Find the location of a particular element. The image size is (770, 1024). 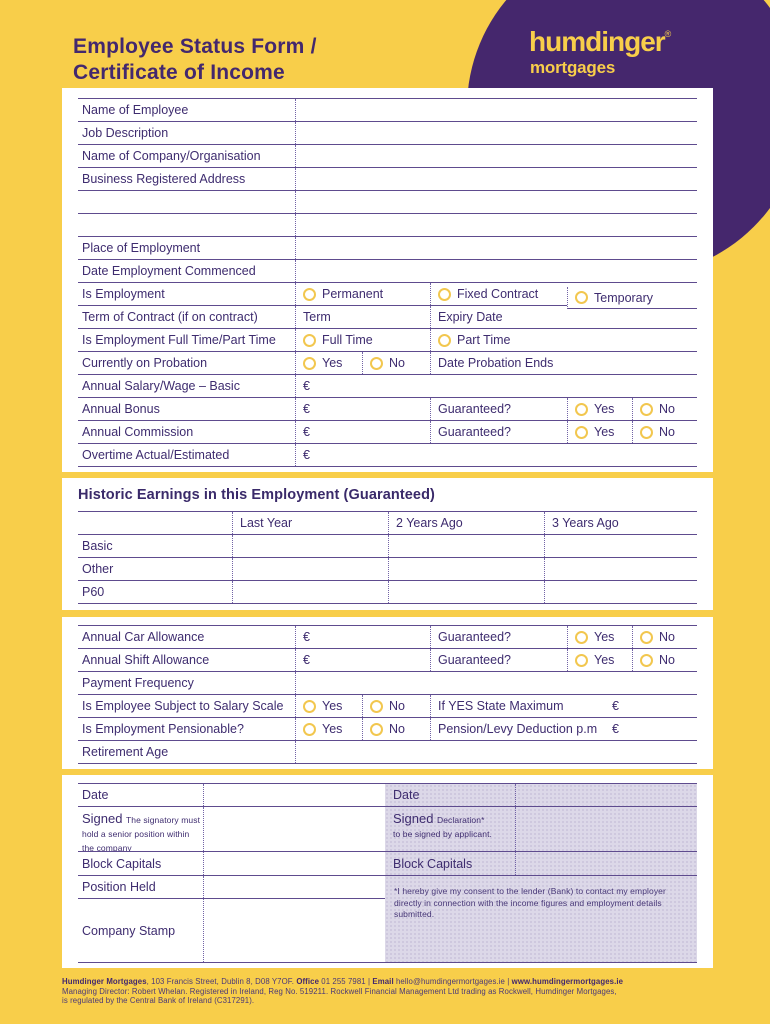

overtime-field: € is located at coordinates (496, 455).